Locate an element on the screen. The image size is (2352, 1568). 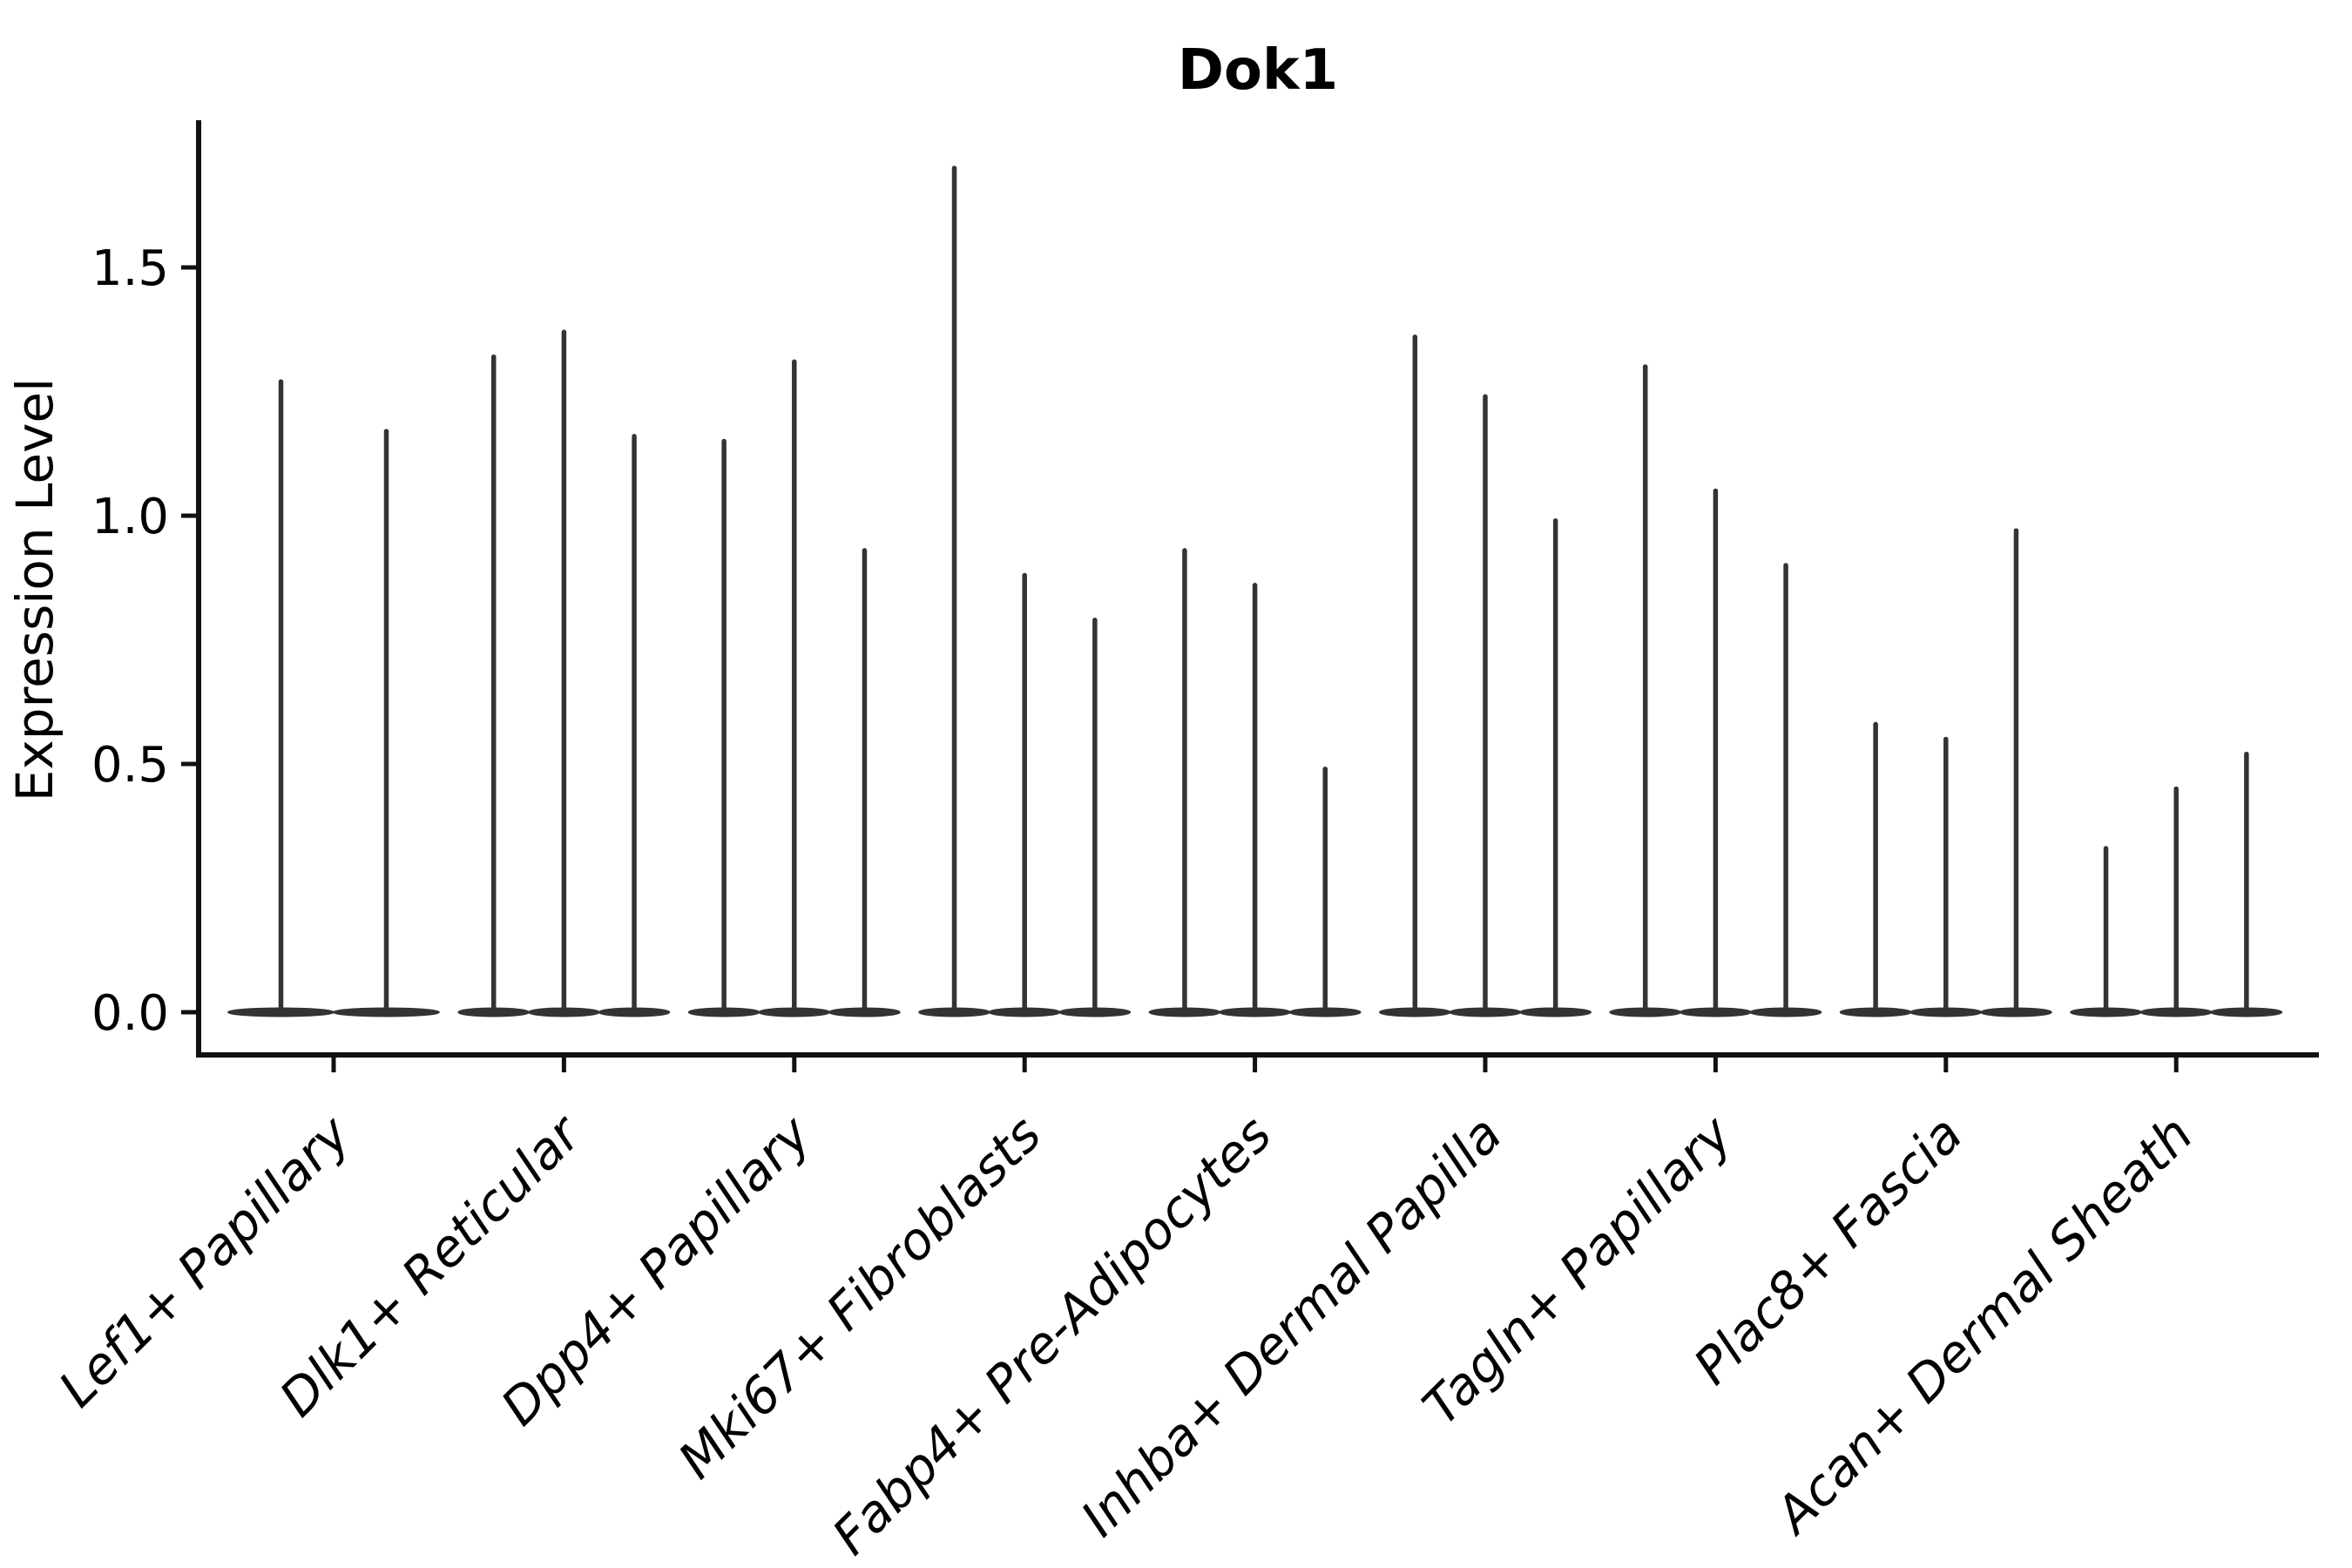
chart-title: Dok1 is located at coordinates (1258, 70).